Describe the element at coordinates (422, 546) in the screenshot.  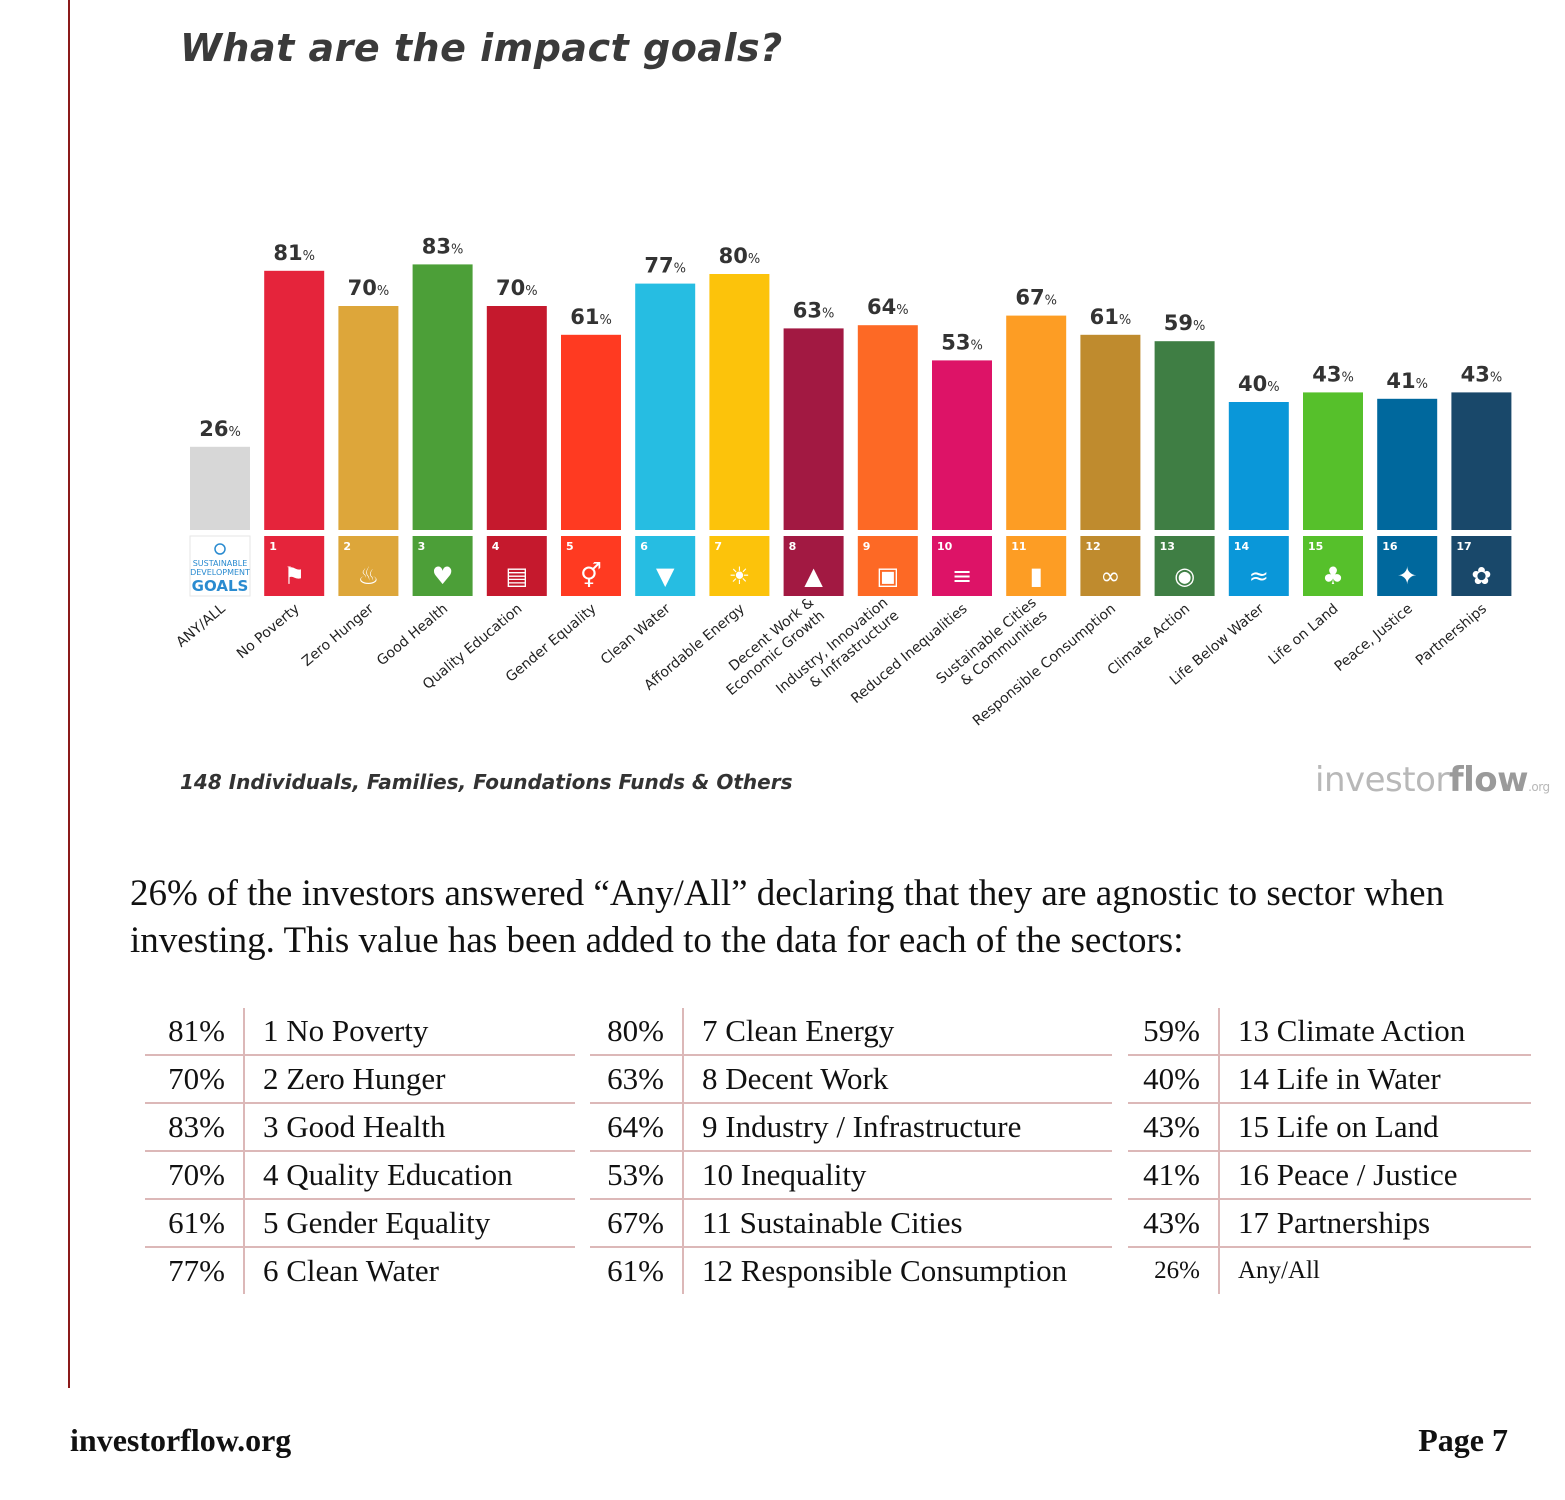
I see `goal-number: 3` at that location.